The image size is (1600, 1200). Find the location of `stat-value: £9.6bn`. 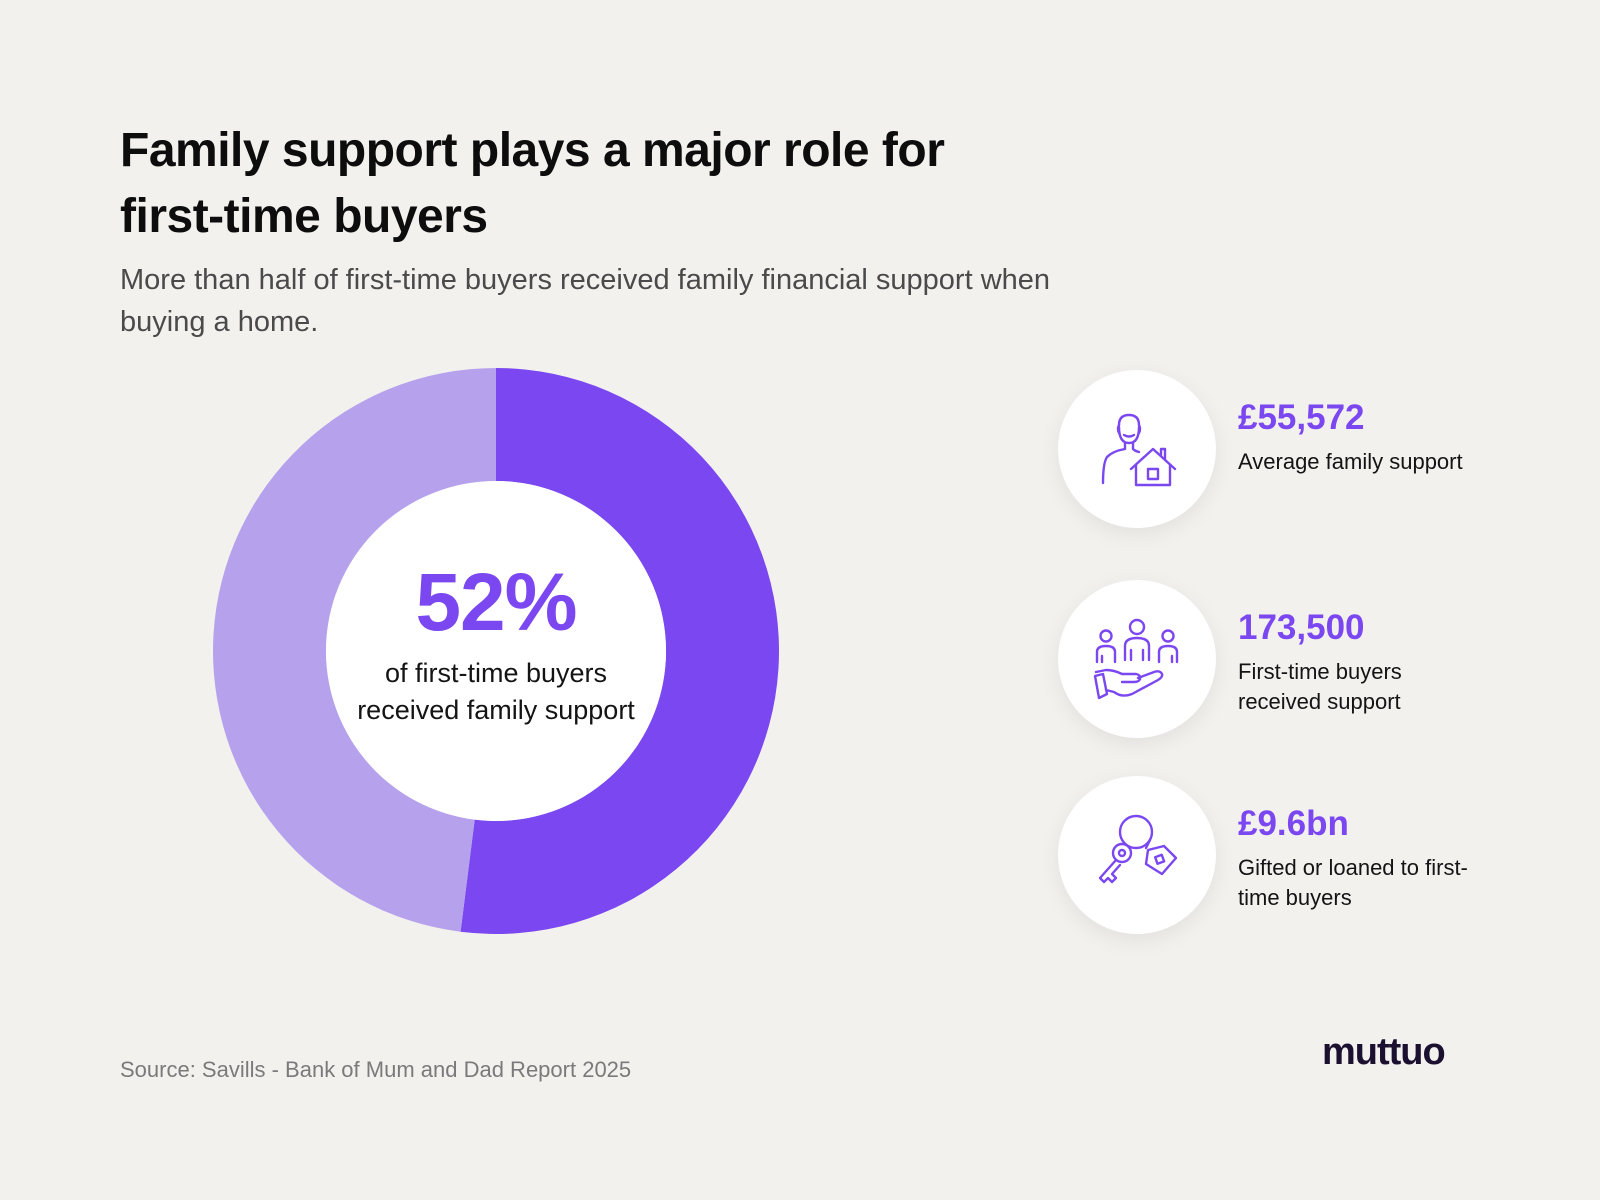

stat-value: £9.6bn is located at coordinates (1293, 823).